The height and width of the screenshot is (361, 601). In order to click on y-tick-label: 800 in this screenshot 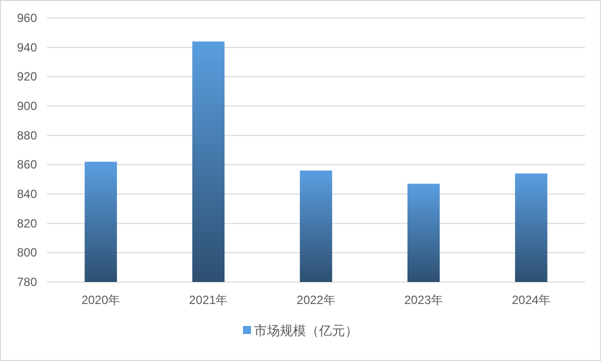, I will do `click(27, 253)`.